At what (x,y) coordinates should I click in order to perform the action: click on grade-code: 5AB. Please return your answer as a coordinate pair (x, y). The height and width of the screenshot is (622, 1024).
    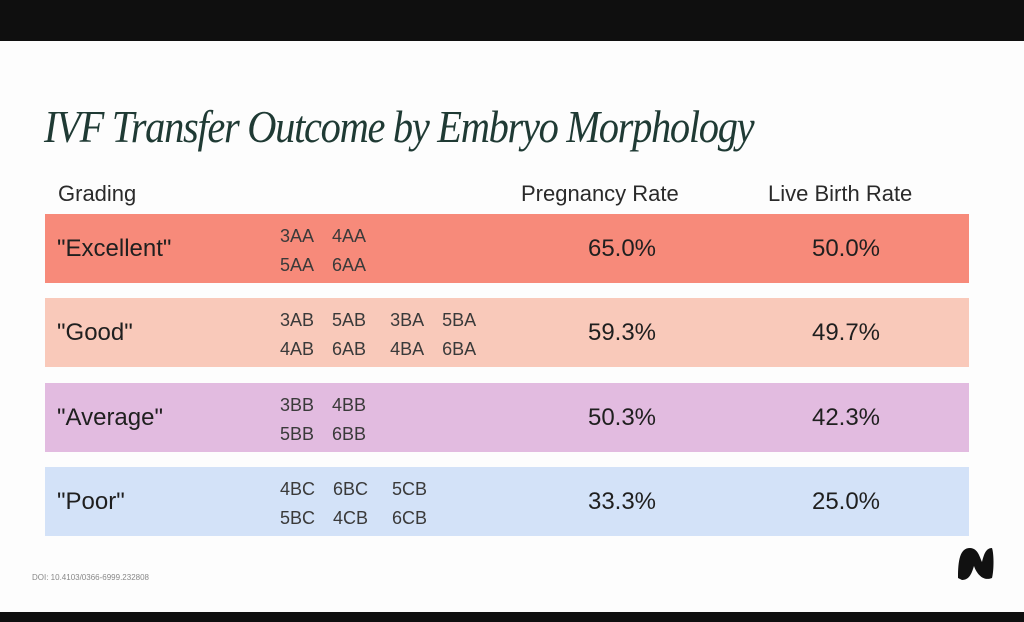
    Looking at the image, I should click on (349, 320).